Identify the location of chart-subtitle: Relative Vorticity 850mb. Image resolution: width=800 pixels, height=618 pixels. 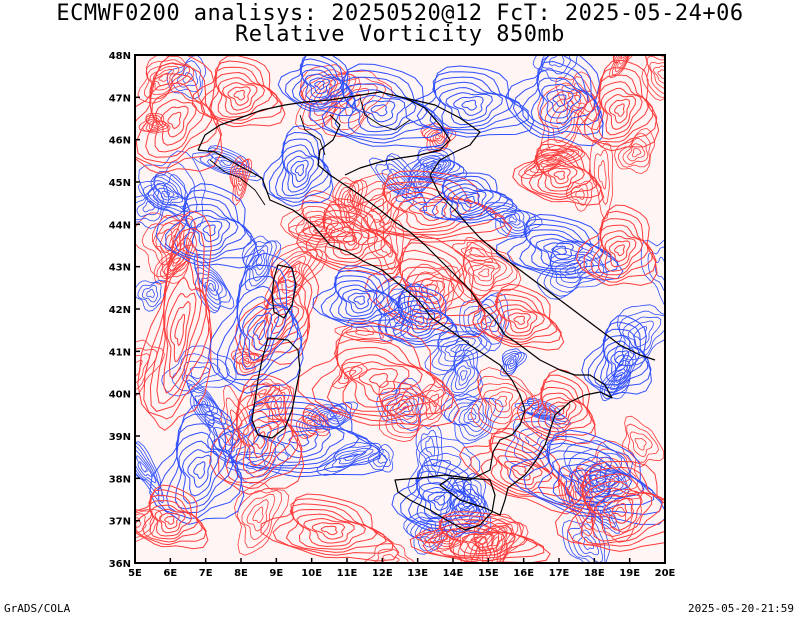
(400, 34).